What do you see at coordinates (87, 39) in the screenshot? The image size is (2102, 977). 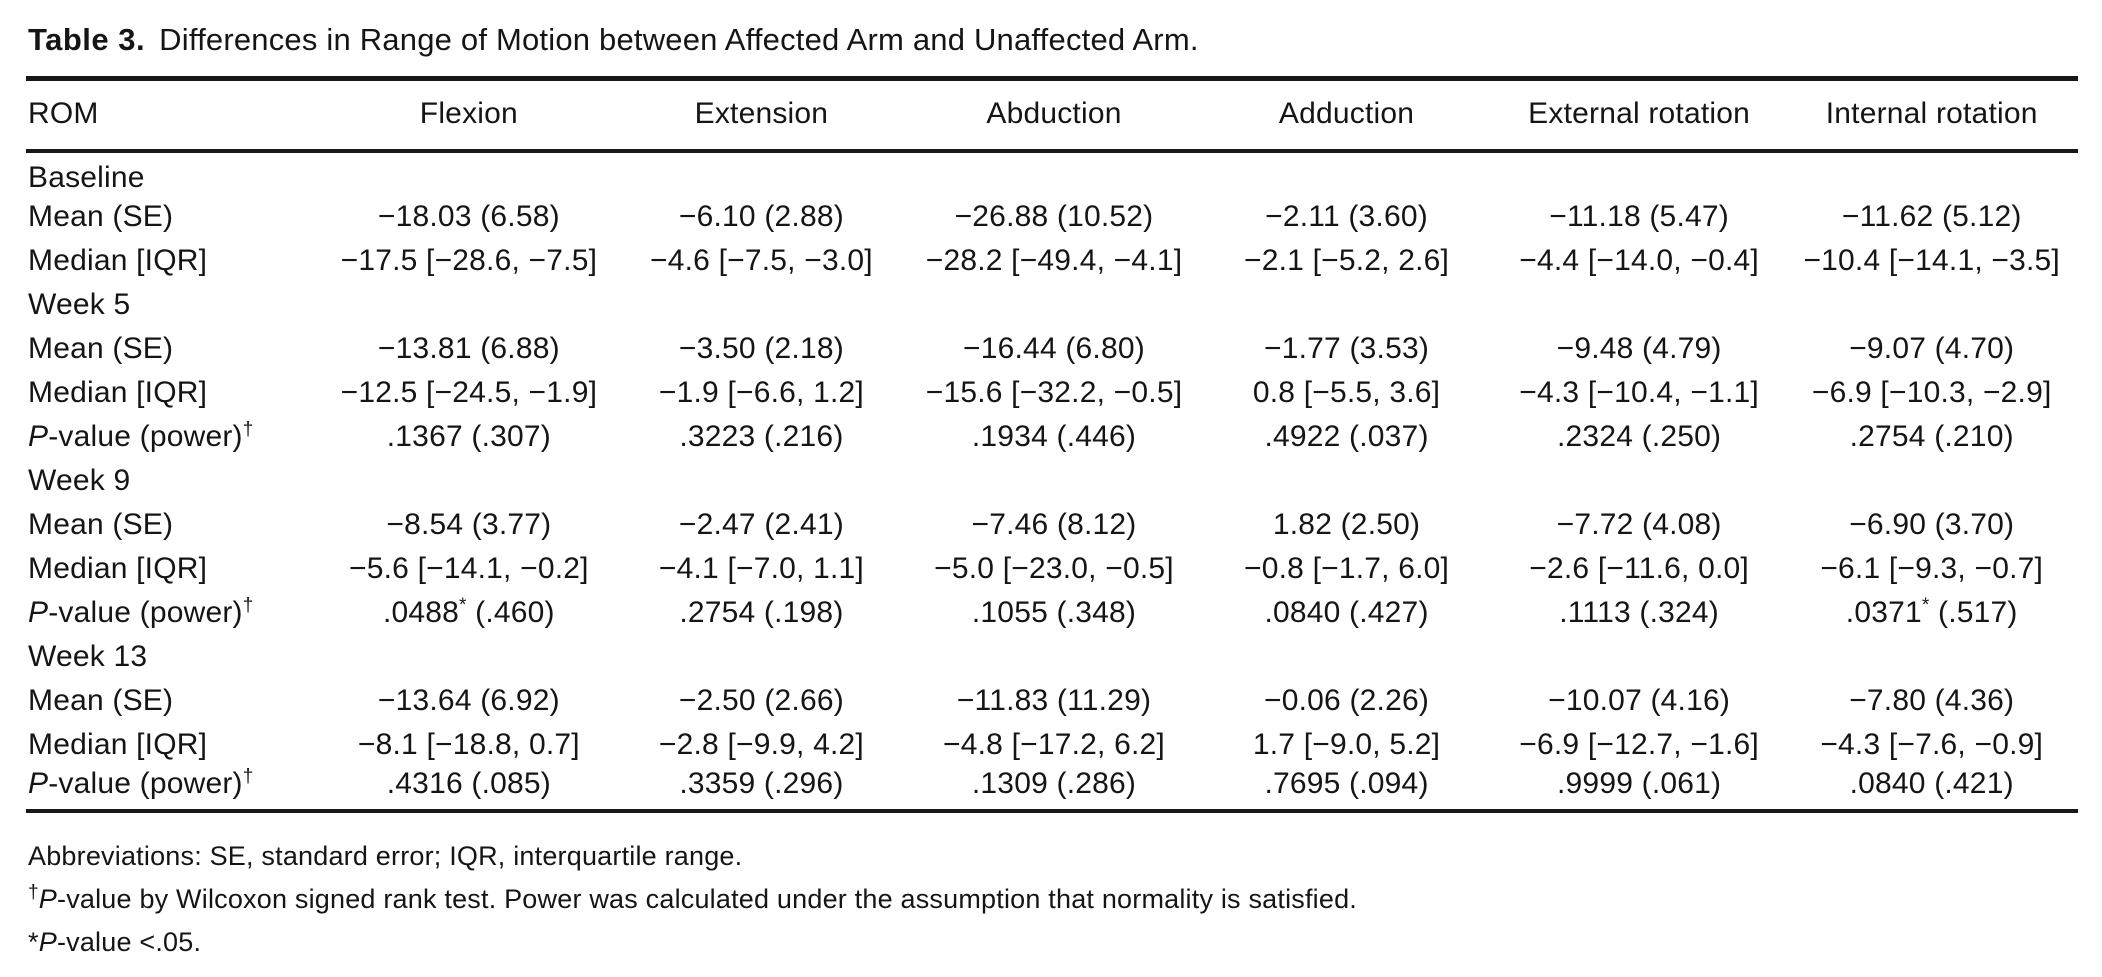 I see `table-number: Table 3.` at bounding box center [87, 39].